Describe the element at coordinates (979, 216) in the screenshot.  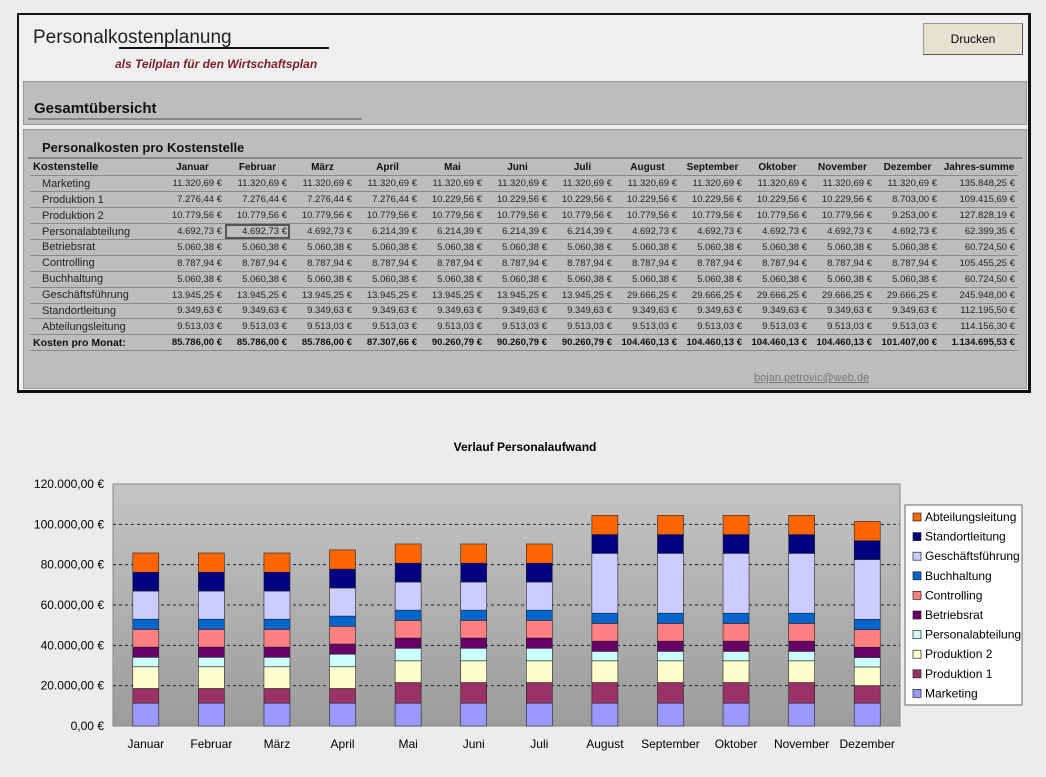
I see `table-cell: 127.828,19 €` at that location.